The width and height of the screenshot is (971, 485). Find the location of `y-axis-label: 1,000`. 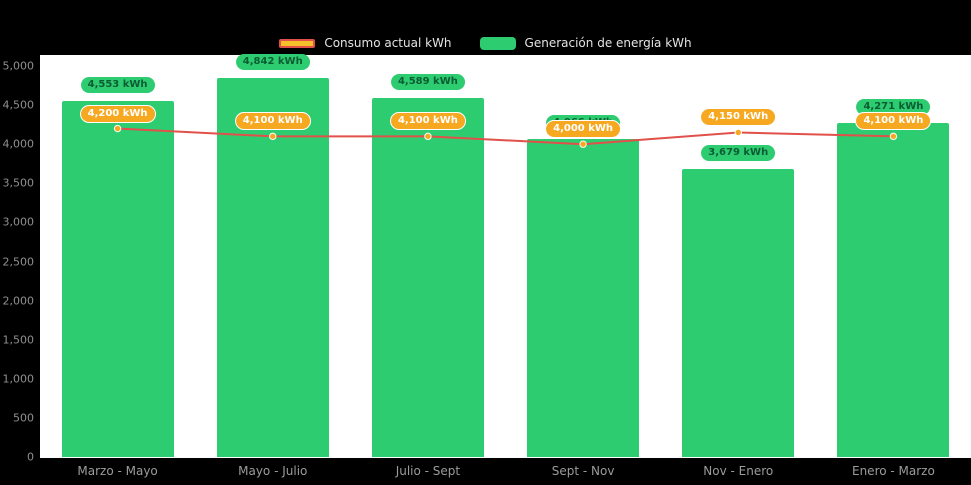

y-axis-label: 1,000 is located at coordinates (18, 379).